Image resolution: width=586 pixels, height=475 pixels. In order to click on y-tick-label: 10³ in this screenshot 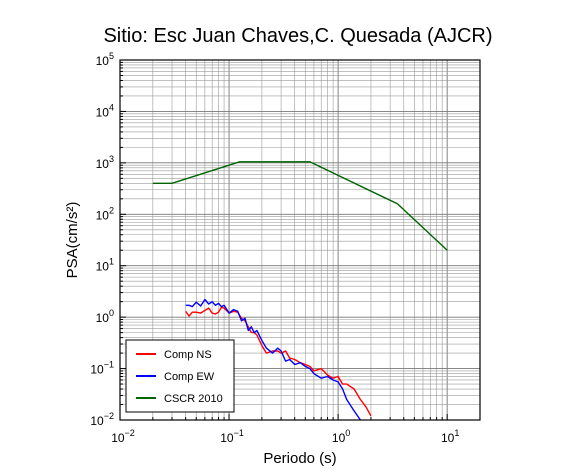, I will do `click(105, 162)`.